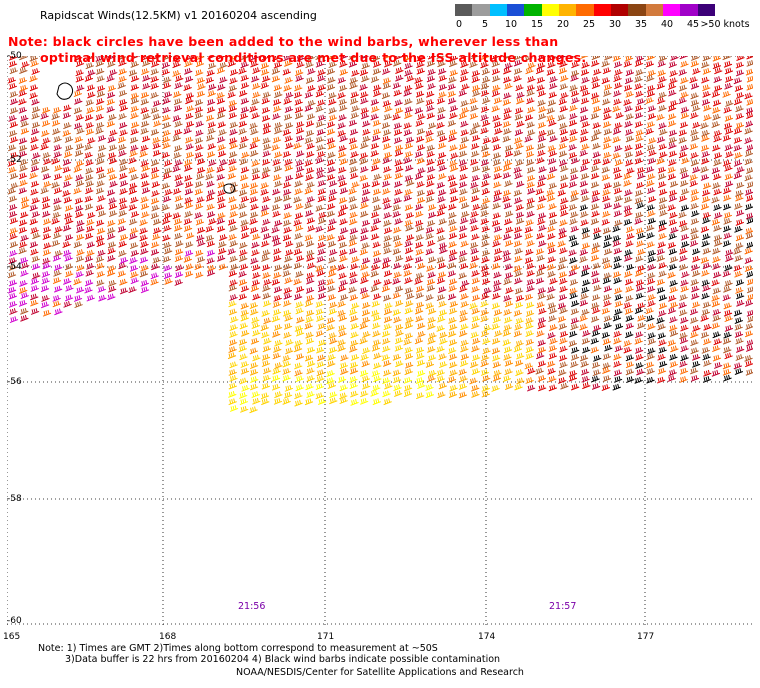  What do you see at coordinates (563, 606) in the screenshot?
I see `time-label-2: 21:57` at bounding box center [563, 606].